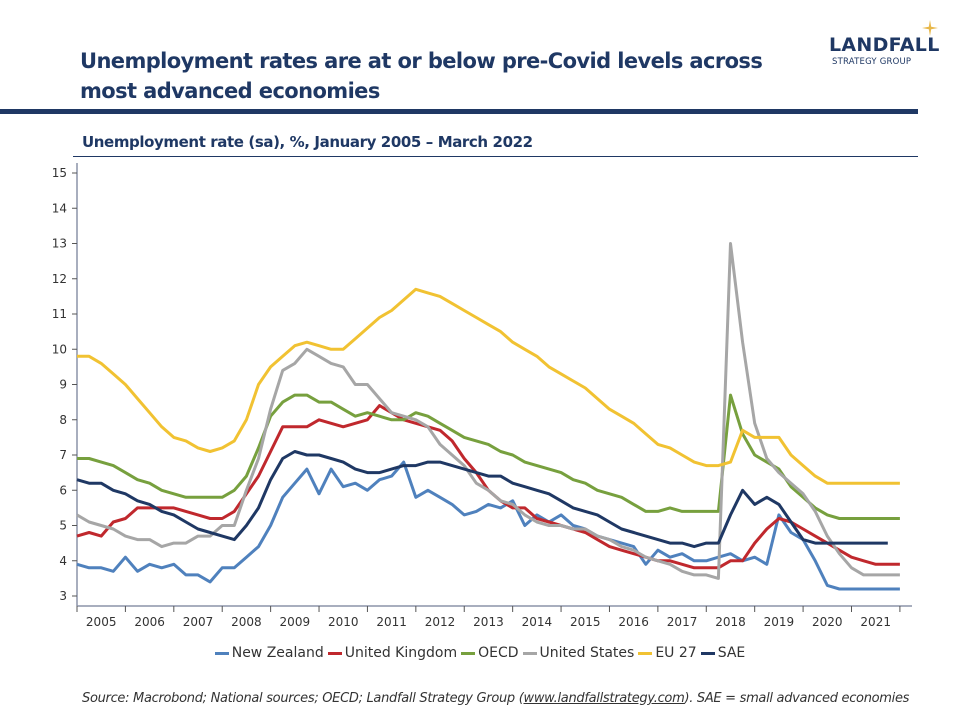  I want to click on header-divider, so click(459, 111).